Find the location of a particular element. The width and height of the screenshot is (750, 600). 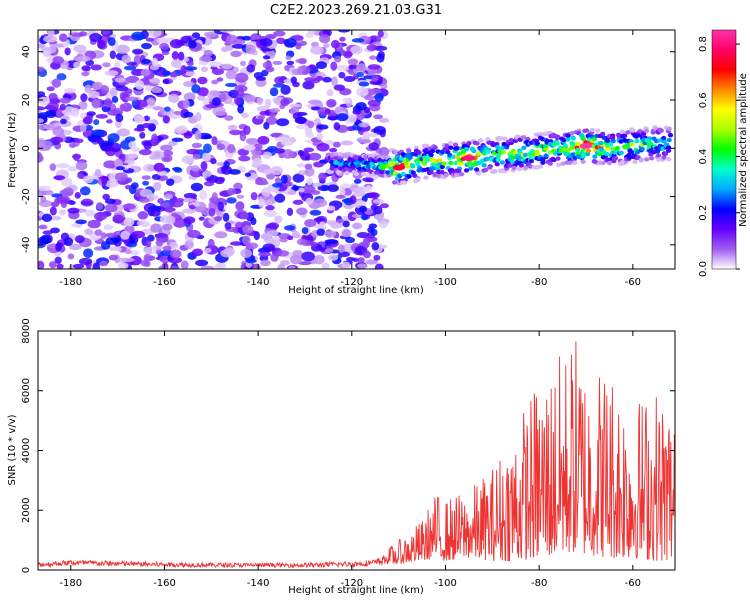

snr-x-tick-label: -60 is located at coordinates (633, 583).